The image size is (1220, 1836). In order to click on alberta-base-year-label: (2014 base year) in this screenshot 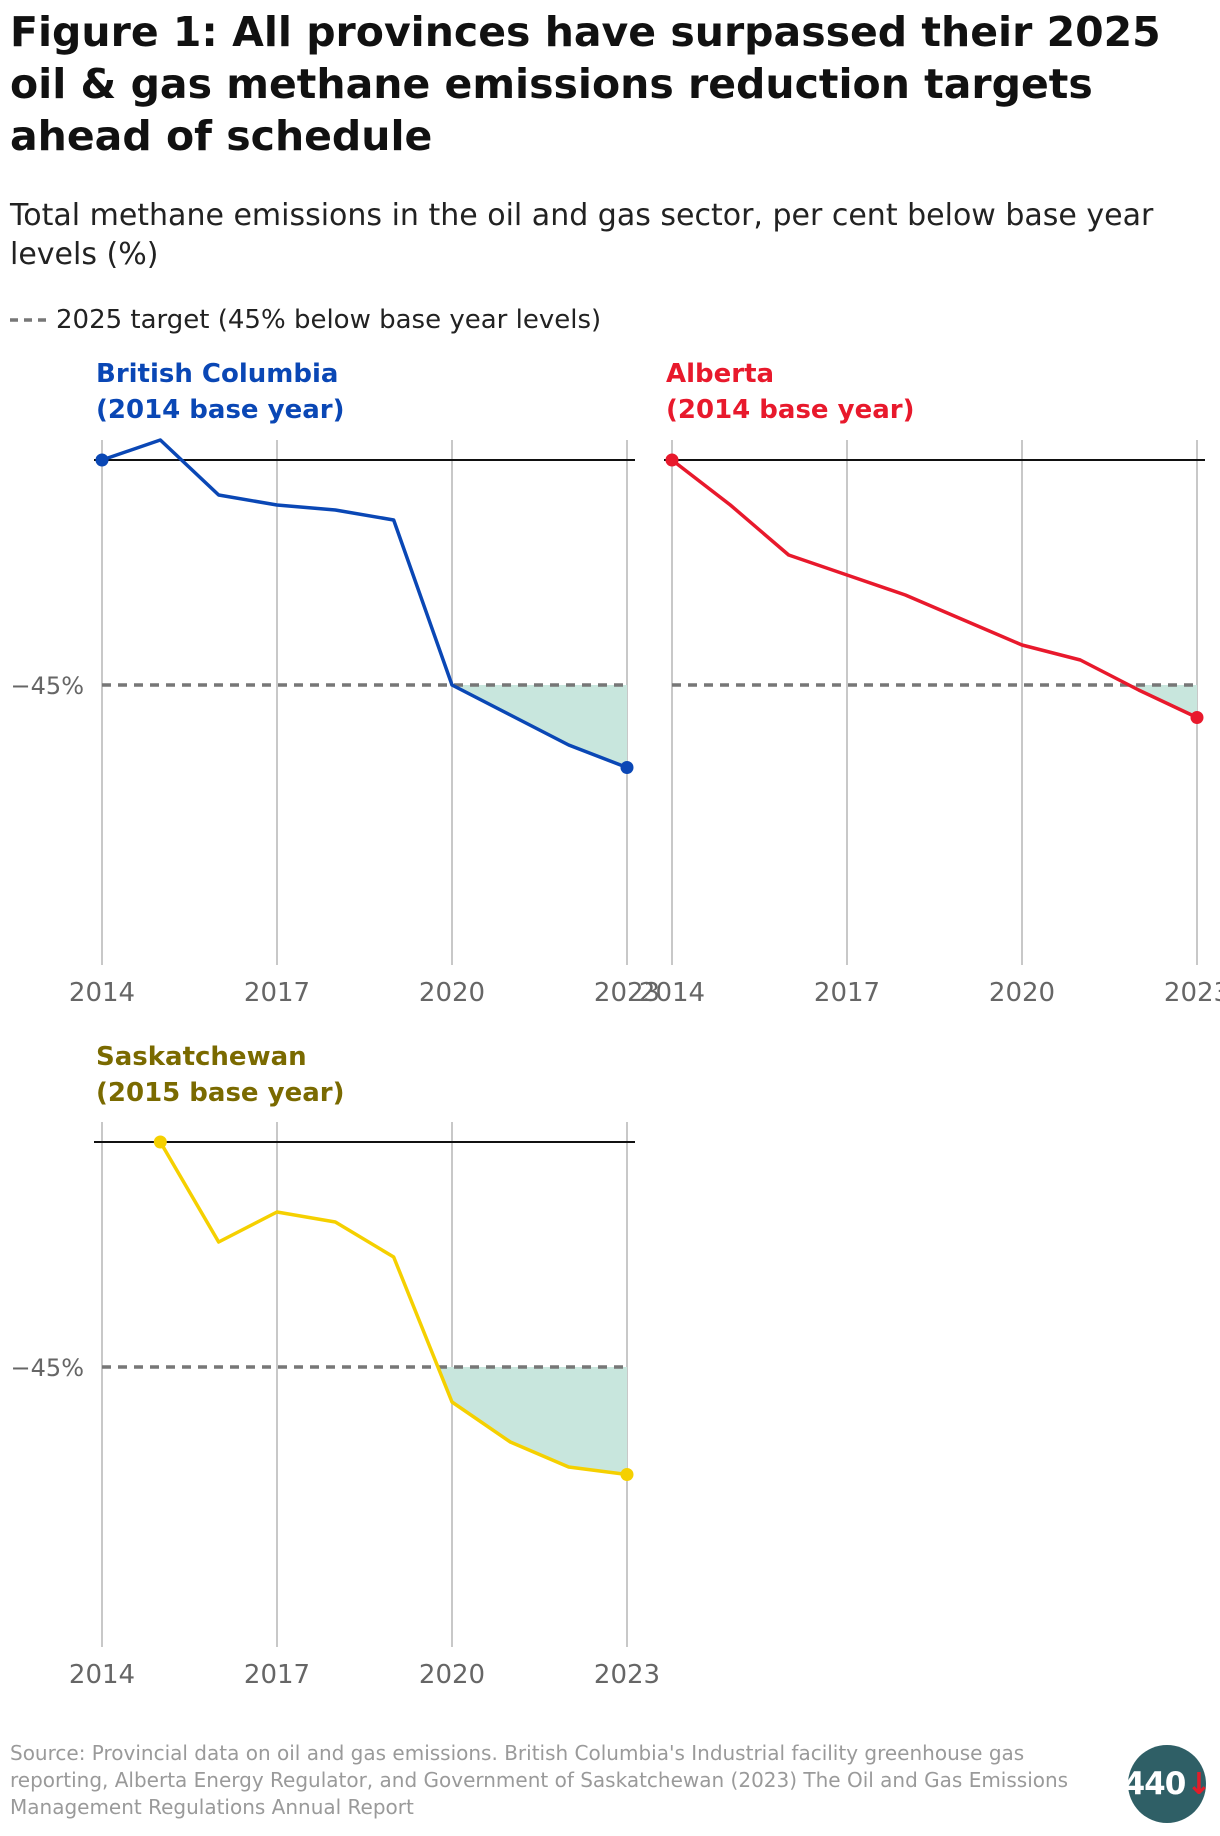, I will do `click(790, 410)`.